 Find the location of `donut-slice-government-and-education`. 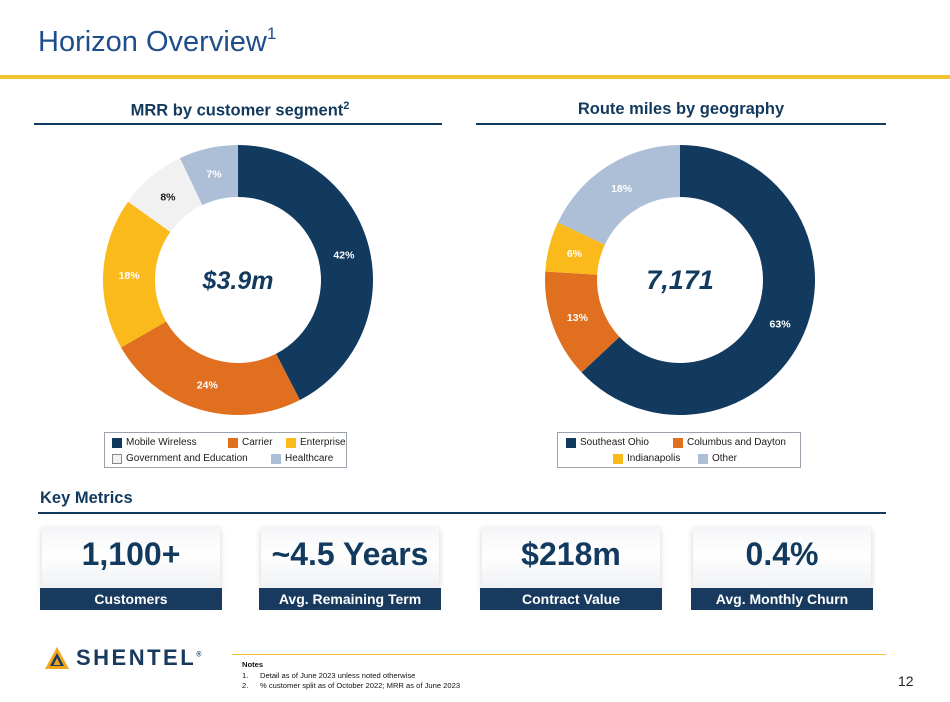

donut-slice-government-and-education is located at coordinates (165, 195).